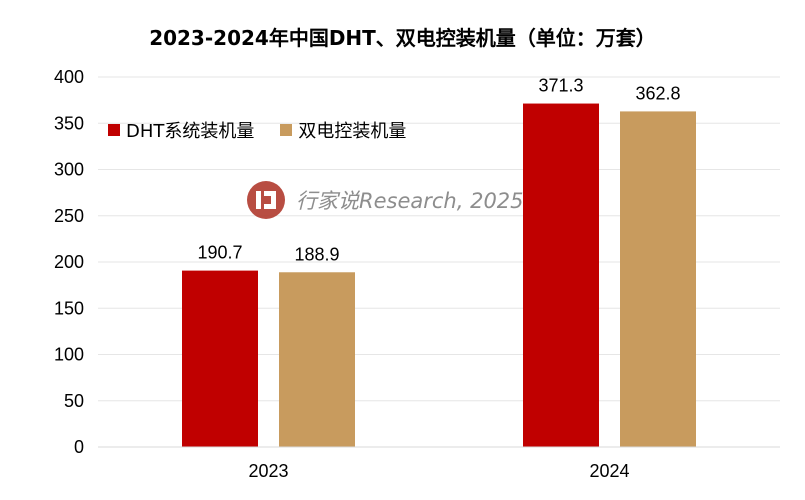  I want to click on x-axis: 2023 2024, so click(439, 463).